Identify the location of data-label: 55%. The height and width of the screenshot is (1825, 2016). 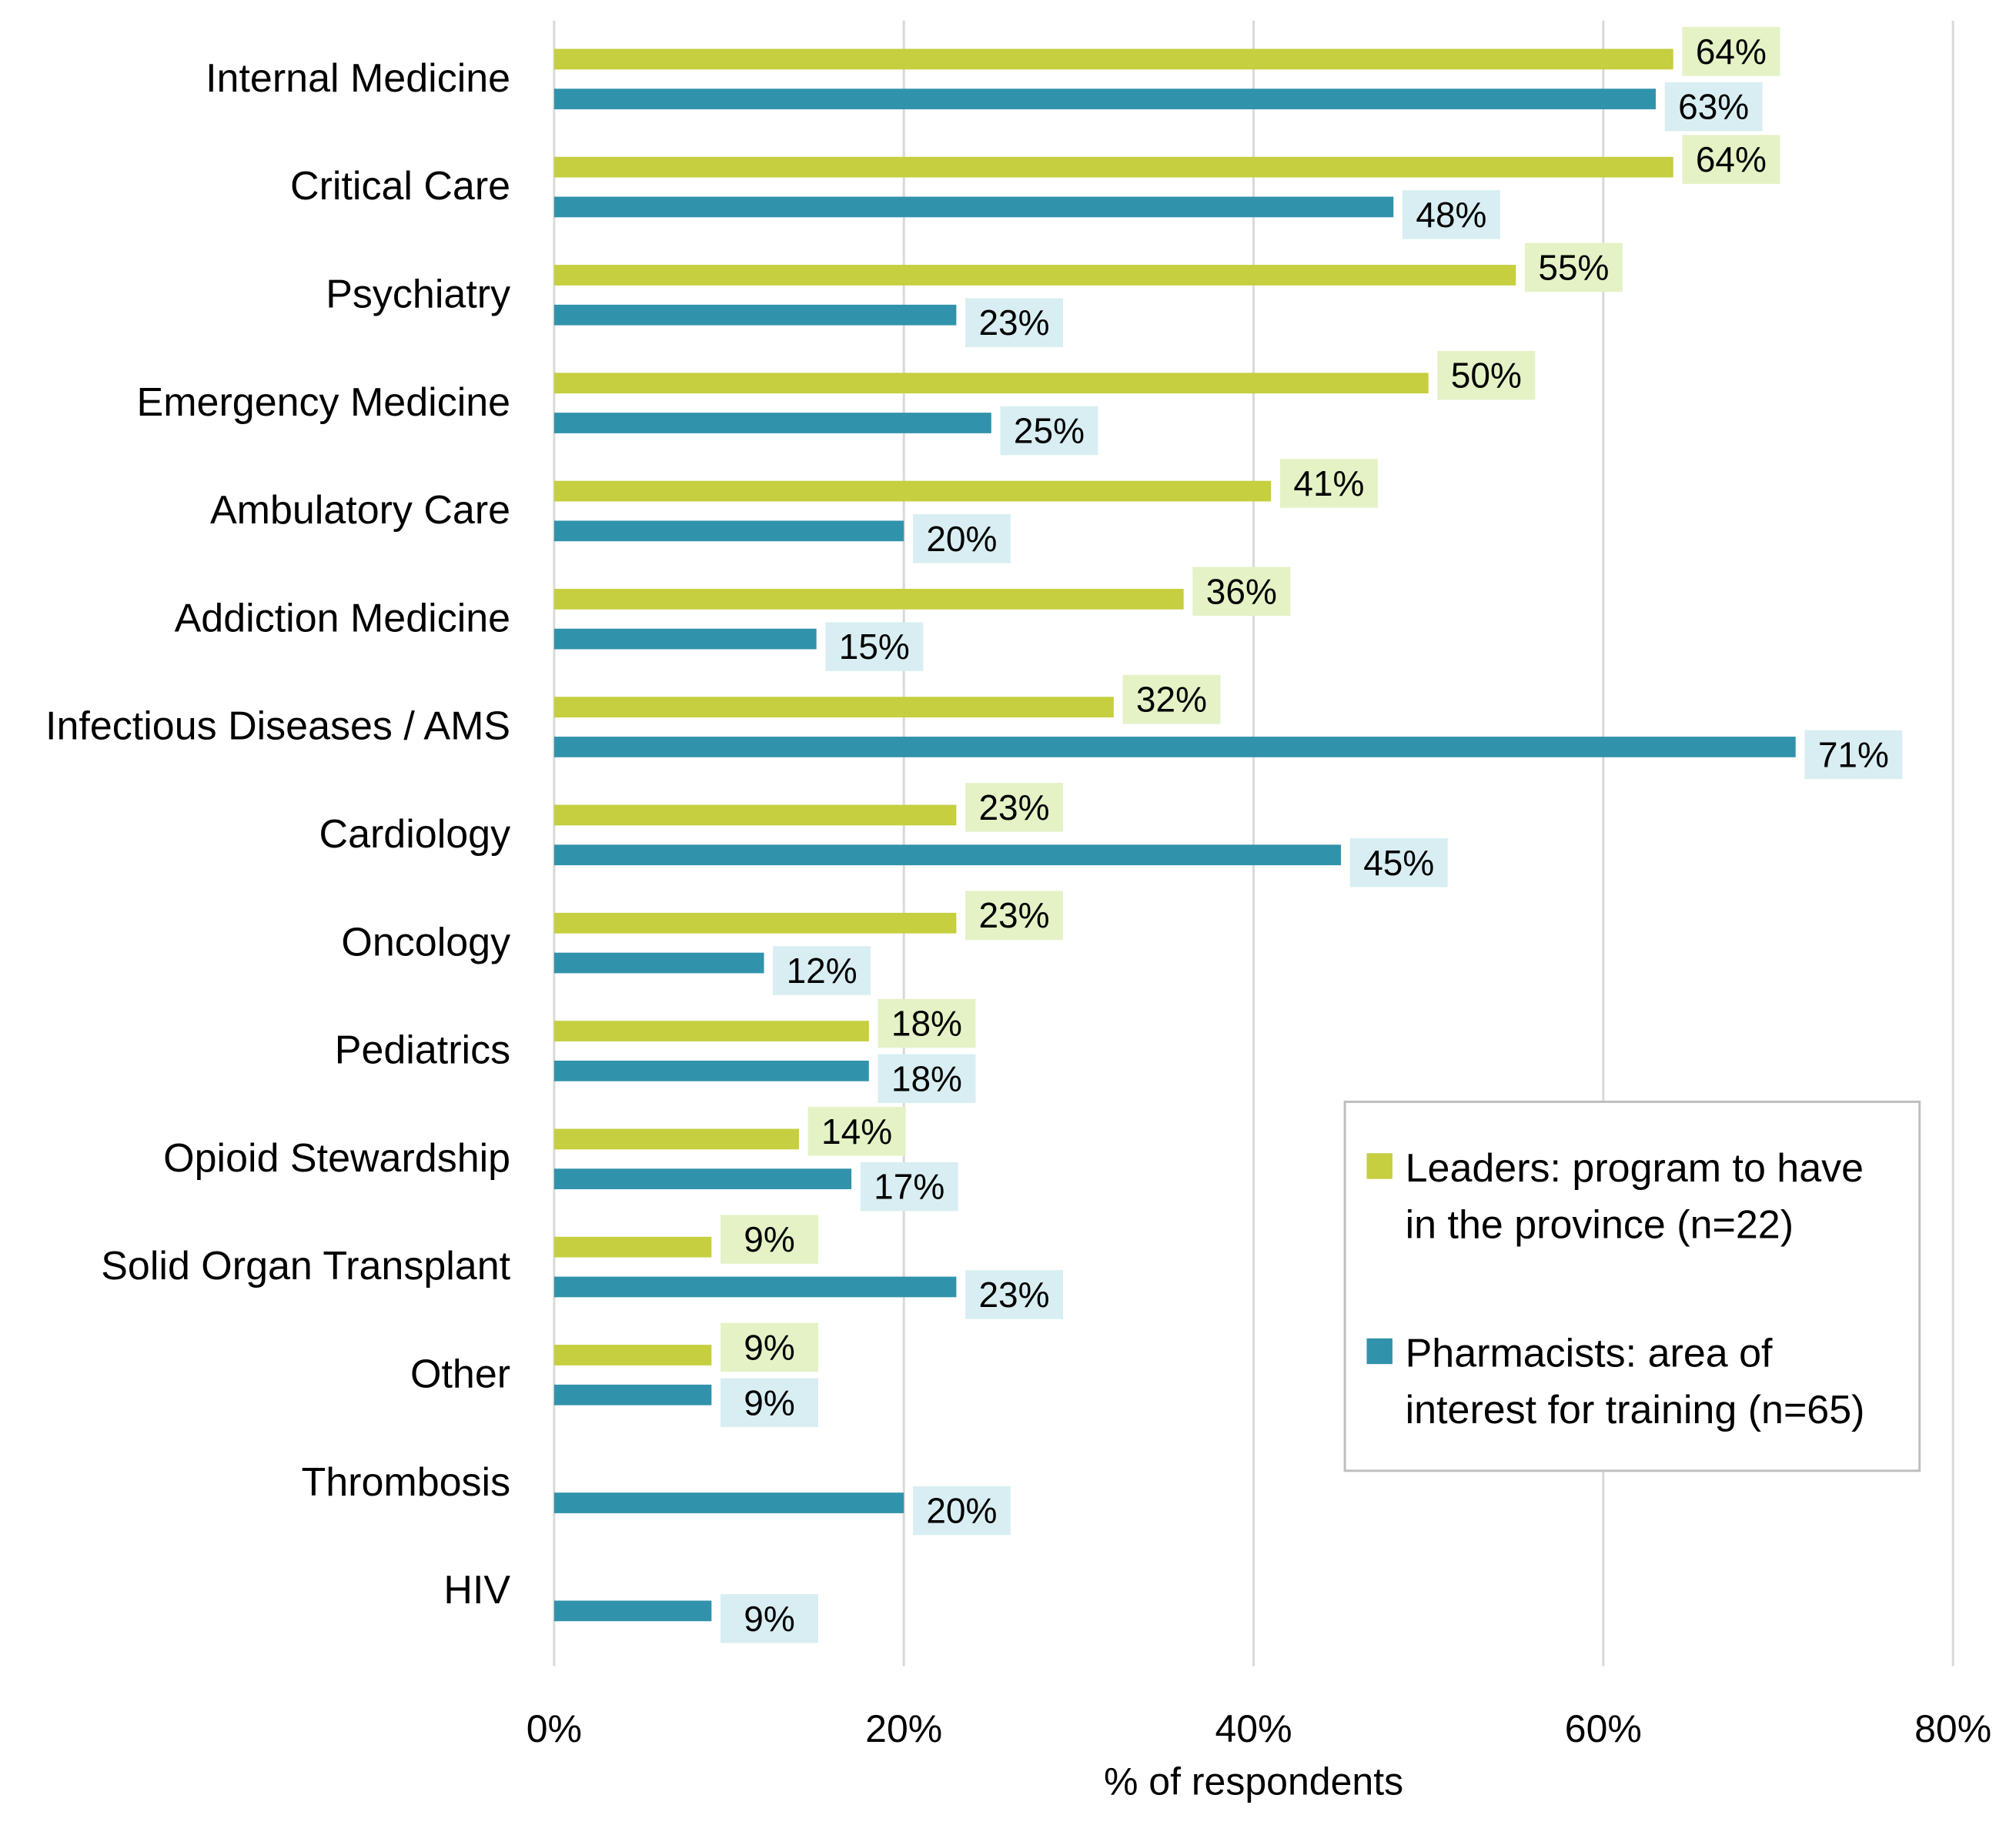
(1573, 267).